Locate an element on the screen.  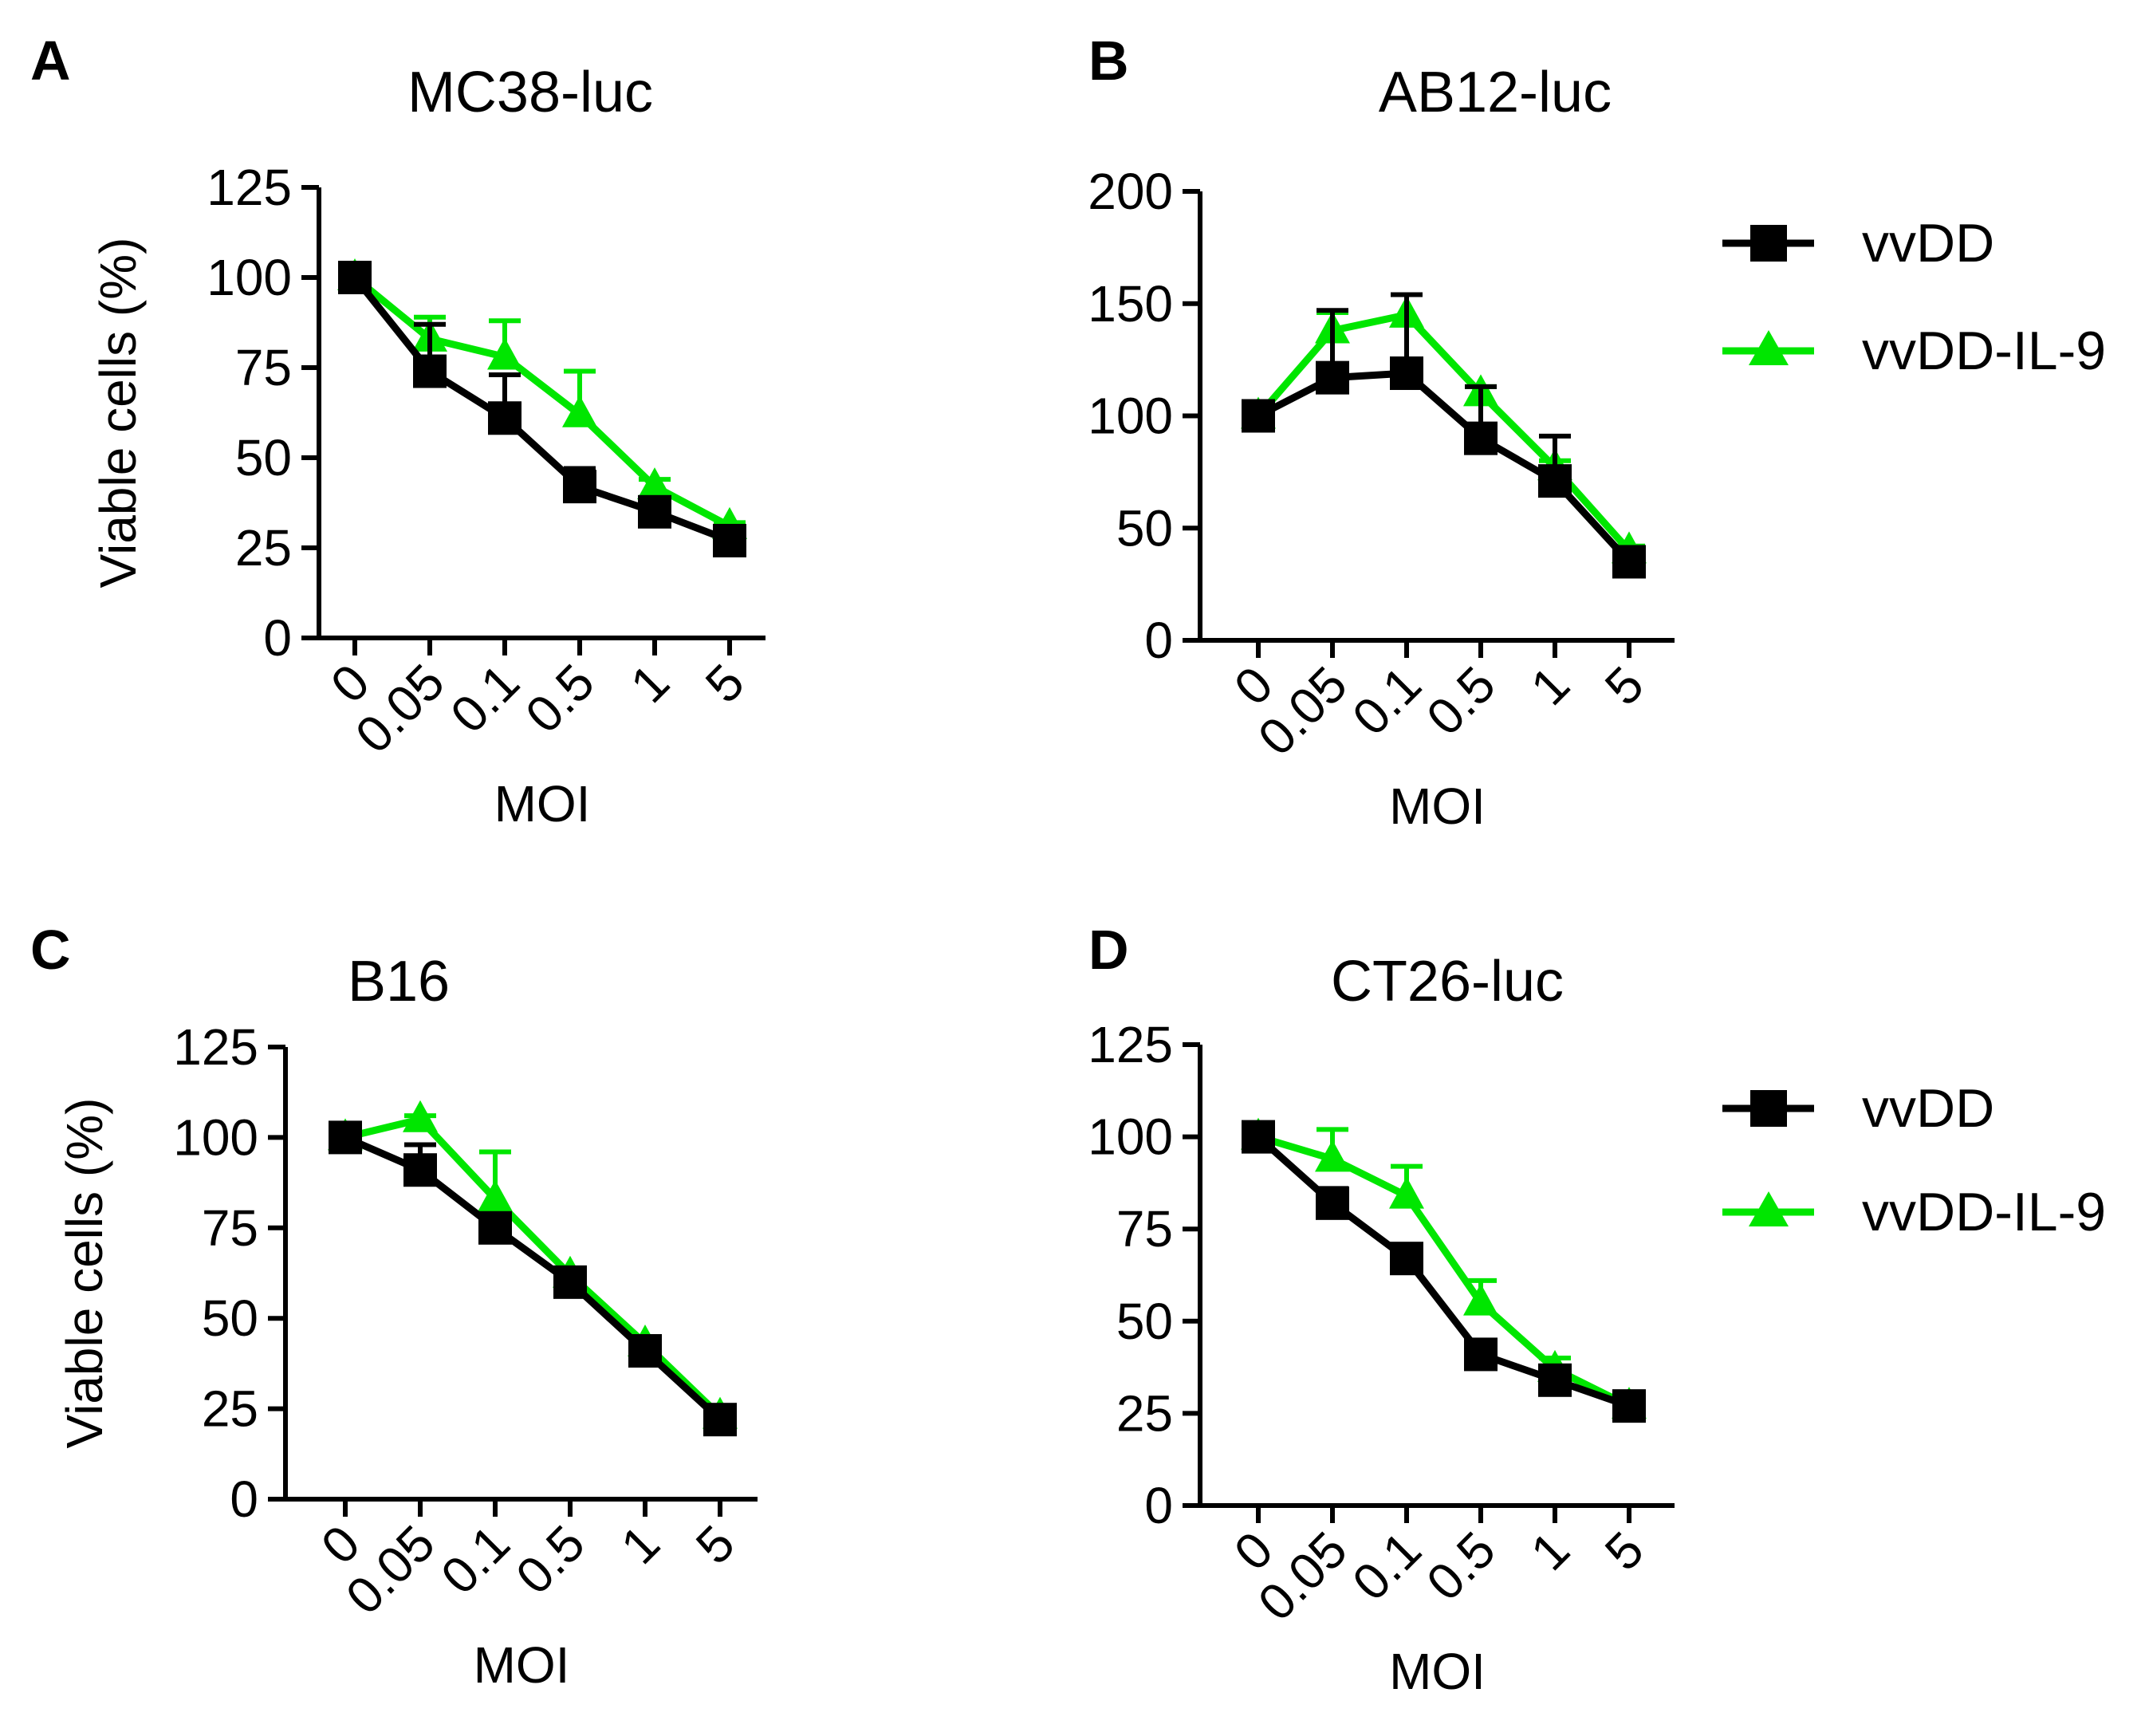
y-tick-label: 150 is located at coordinates (1130, 304).